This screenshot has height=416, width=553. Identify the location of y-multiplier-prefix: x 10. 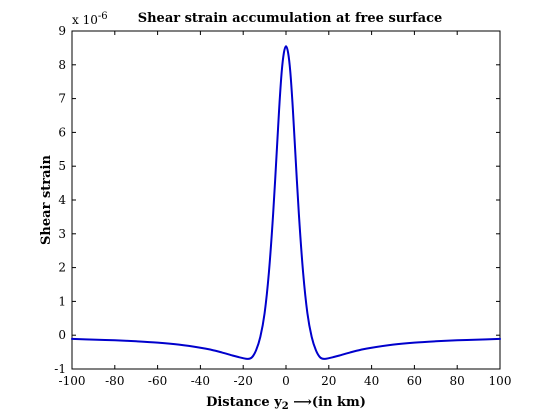
(85, 20).